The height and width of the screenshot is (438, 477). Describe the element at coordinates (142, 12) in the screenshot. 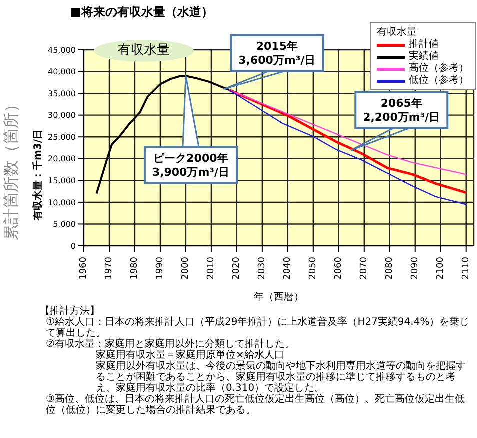

I see `chart-title: ■将来の有収水量（水道）` at that location.